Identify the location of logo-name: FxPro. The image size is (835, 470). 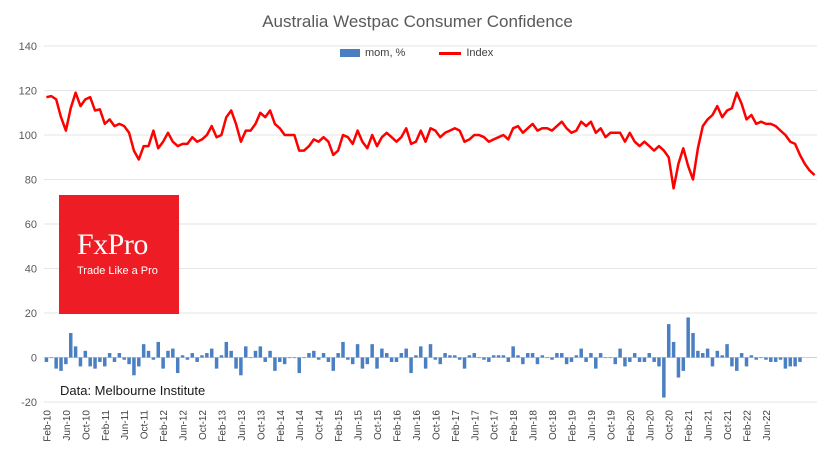
(112, 244).